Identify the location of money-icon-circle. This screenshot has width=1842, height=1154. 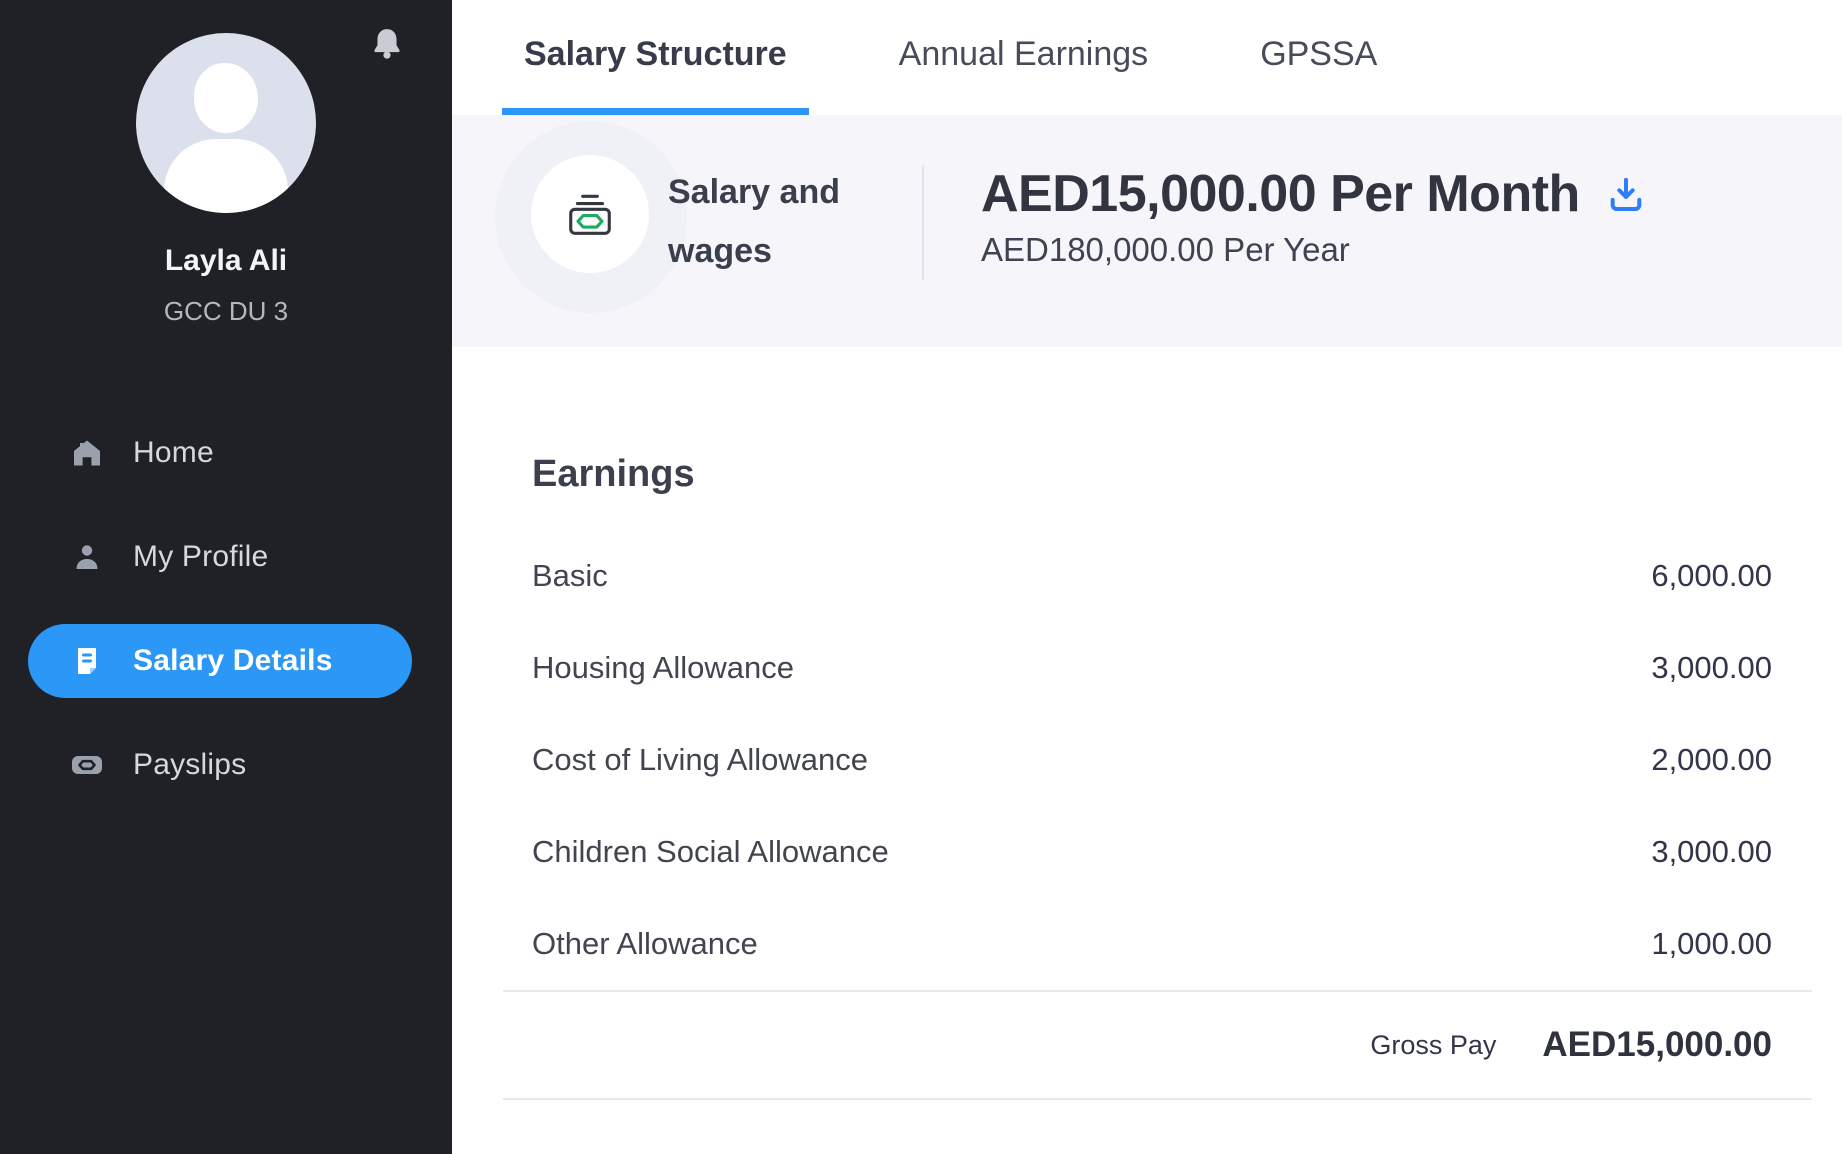
(590, 214).